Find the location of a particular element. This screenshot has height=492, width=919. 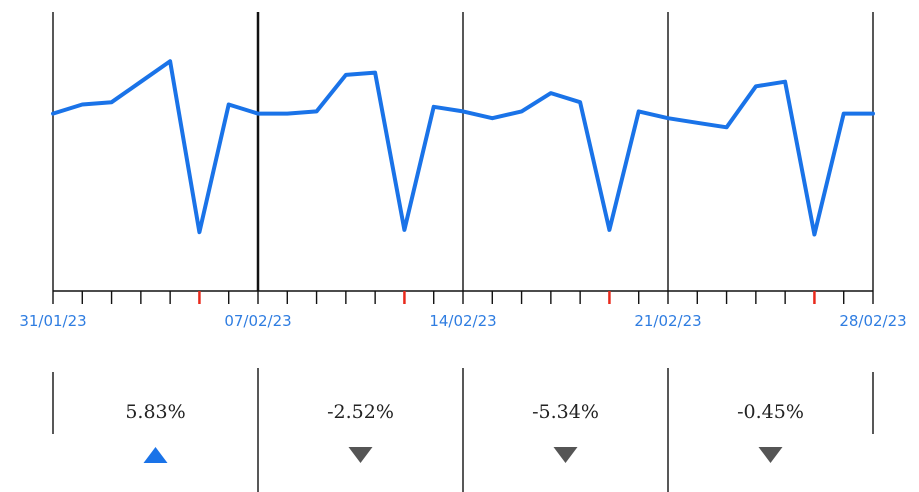

x-axis: 31/01/23 07/02/23 14/02/23 21/02/23 28/02/23 is located at coordinates (463, 310).